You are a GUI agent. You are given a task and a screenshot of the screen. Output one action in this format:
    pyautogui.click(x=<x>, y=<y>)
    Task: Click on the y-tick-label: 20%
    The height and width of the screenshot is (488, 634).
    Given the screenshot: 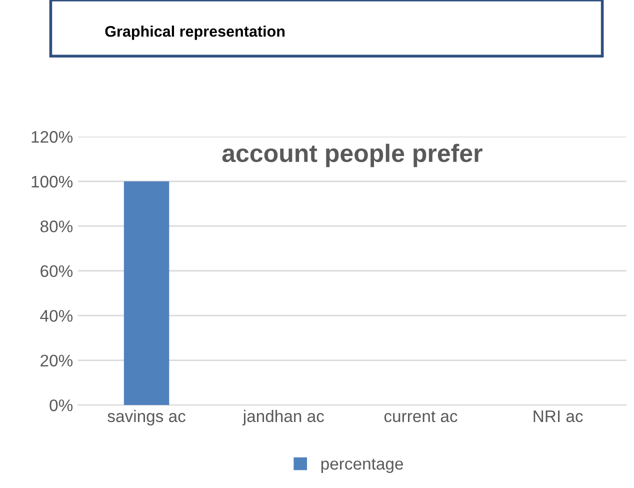 What is the action you would take?
    pyautogui.click(x=56, y=360)
    